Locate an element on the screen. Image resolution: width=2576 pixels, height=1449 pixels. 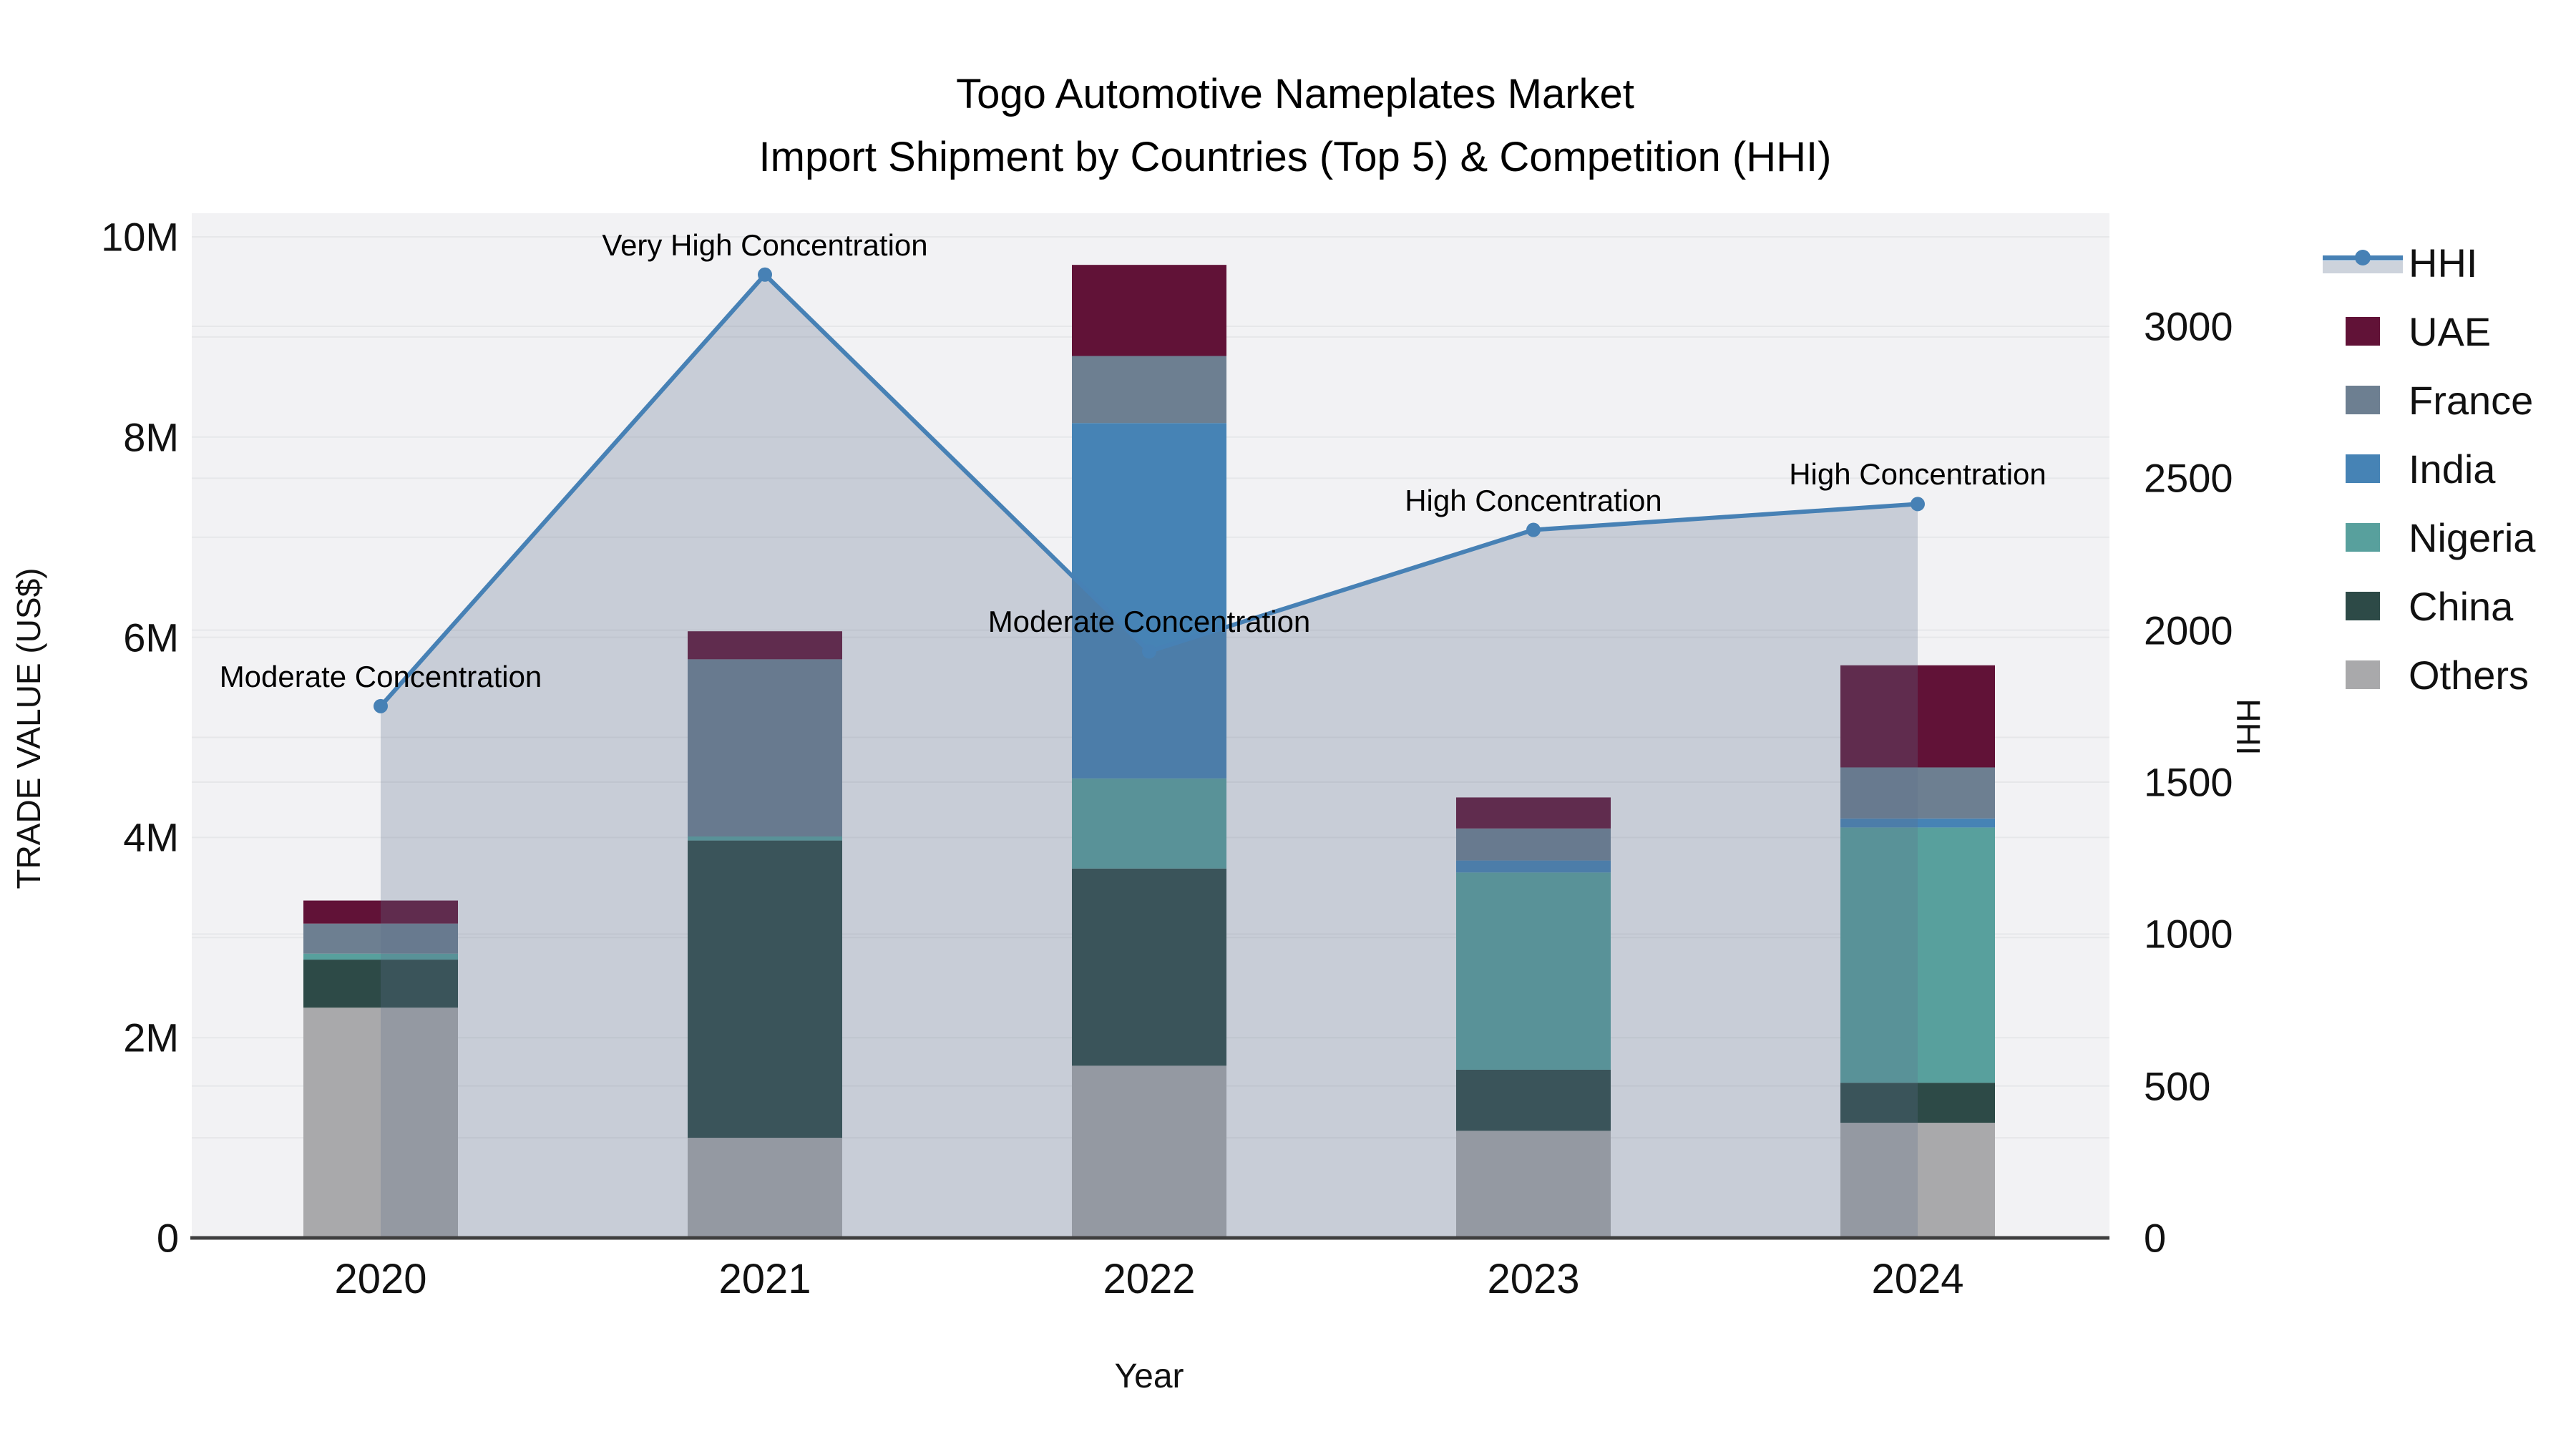
legend-item-india: India is located at coordinates (2426, 468).